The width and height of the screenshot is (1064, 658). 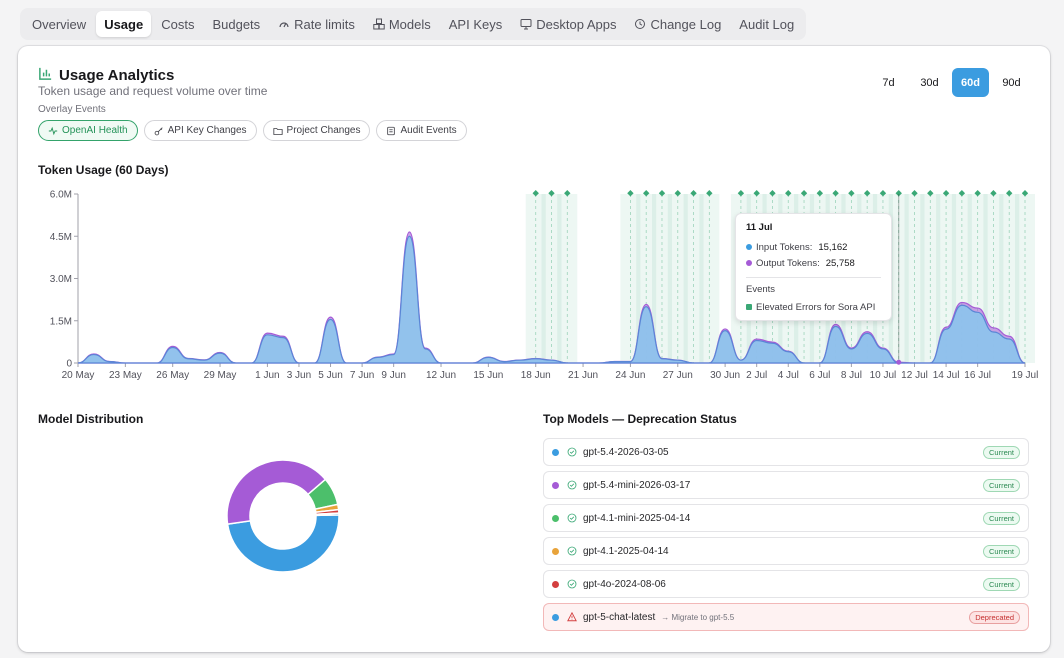 What do you see at coordinates (784, 247) in the screenshot?
I see `tooltip-input-label: Input Tokens:` at bounding box center [784, 247].